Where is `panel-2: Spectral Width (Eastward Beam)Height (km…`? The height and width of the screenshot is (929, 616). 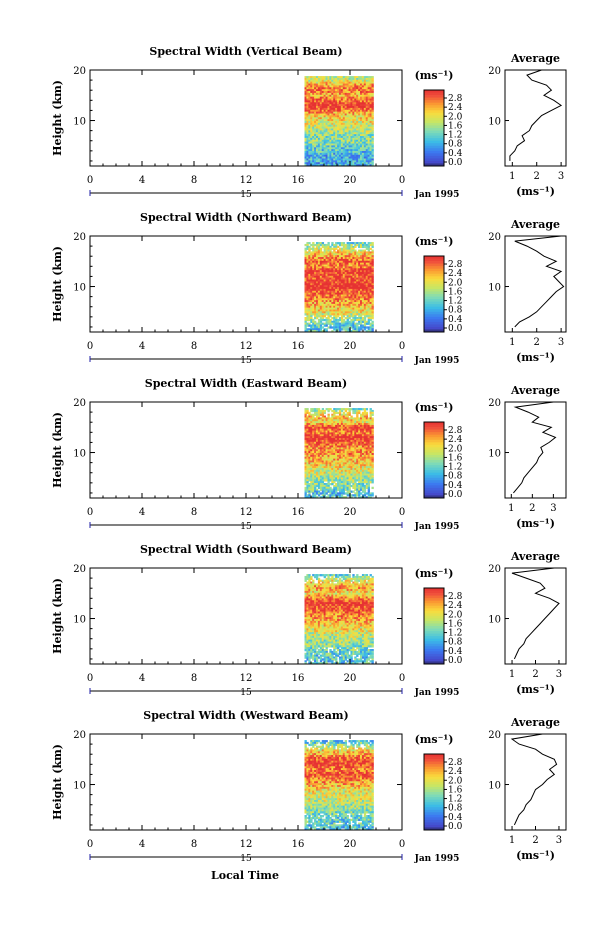
panel-2: Spectral Width (Eastward Beam)Height (km… is located at coordinates (309, 454).